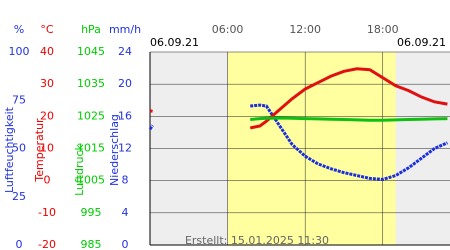  I want to click on axis-unit: %, so click(19, 29).